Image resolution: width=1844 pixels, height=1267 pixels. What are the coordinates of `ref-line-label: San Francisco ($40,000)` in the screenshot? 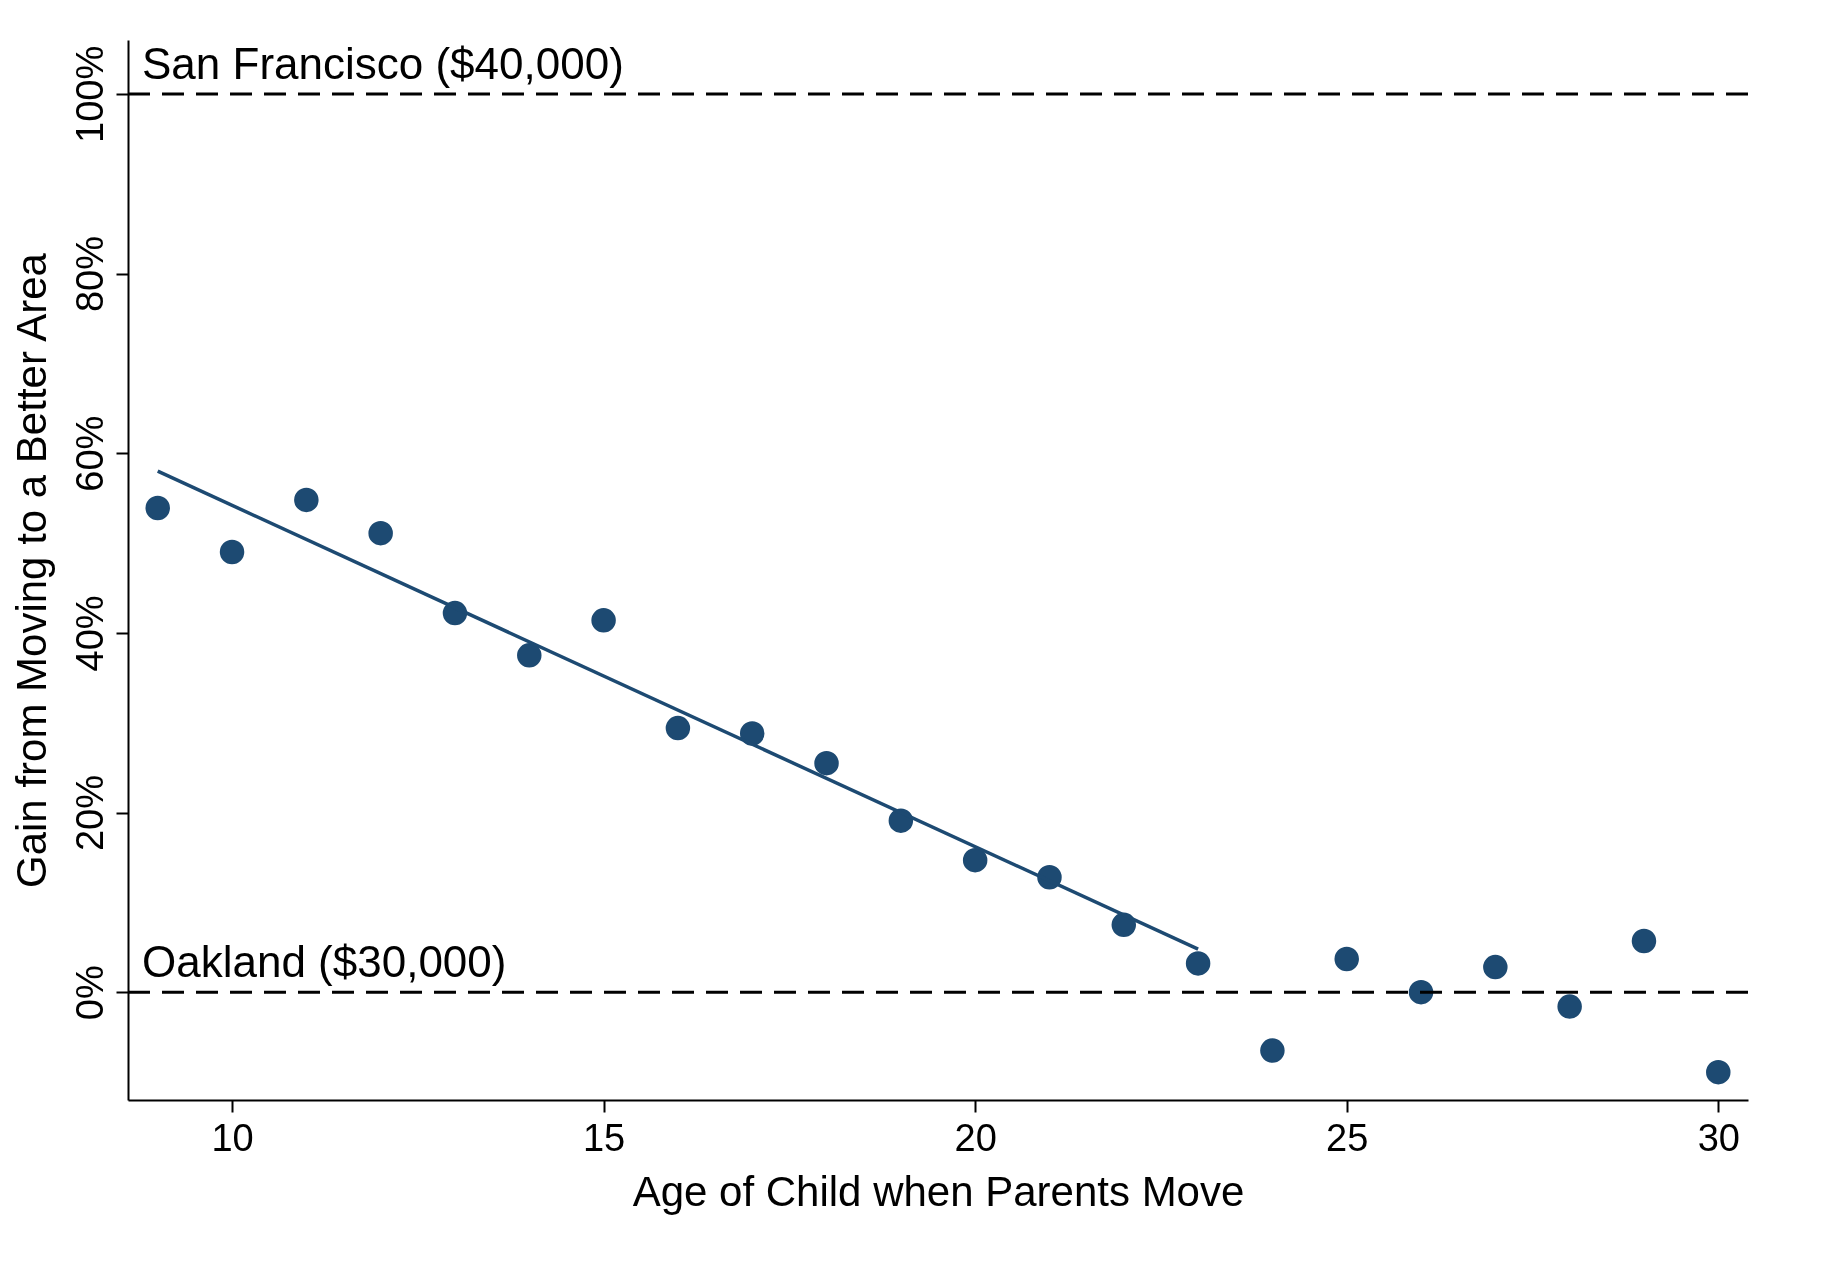 It's located at (383, 63).